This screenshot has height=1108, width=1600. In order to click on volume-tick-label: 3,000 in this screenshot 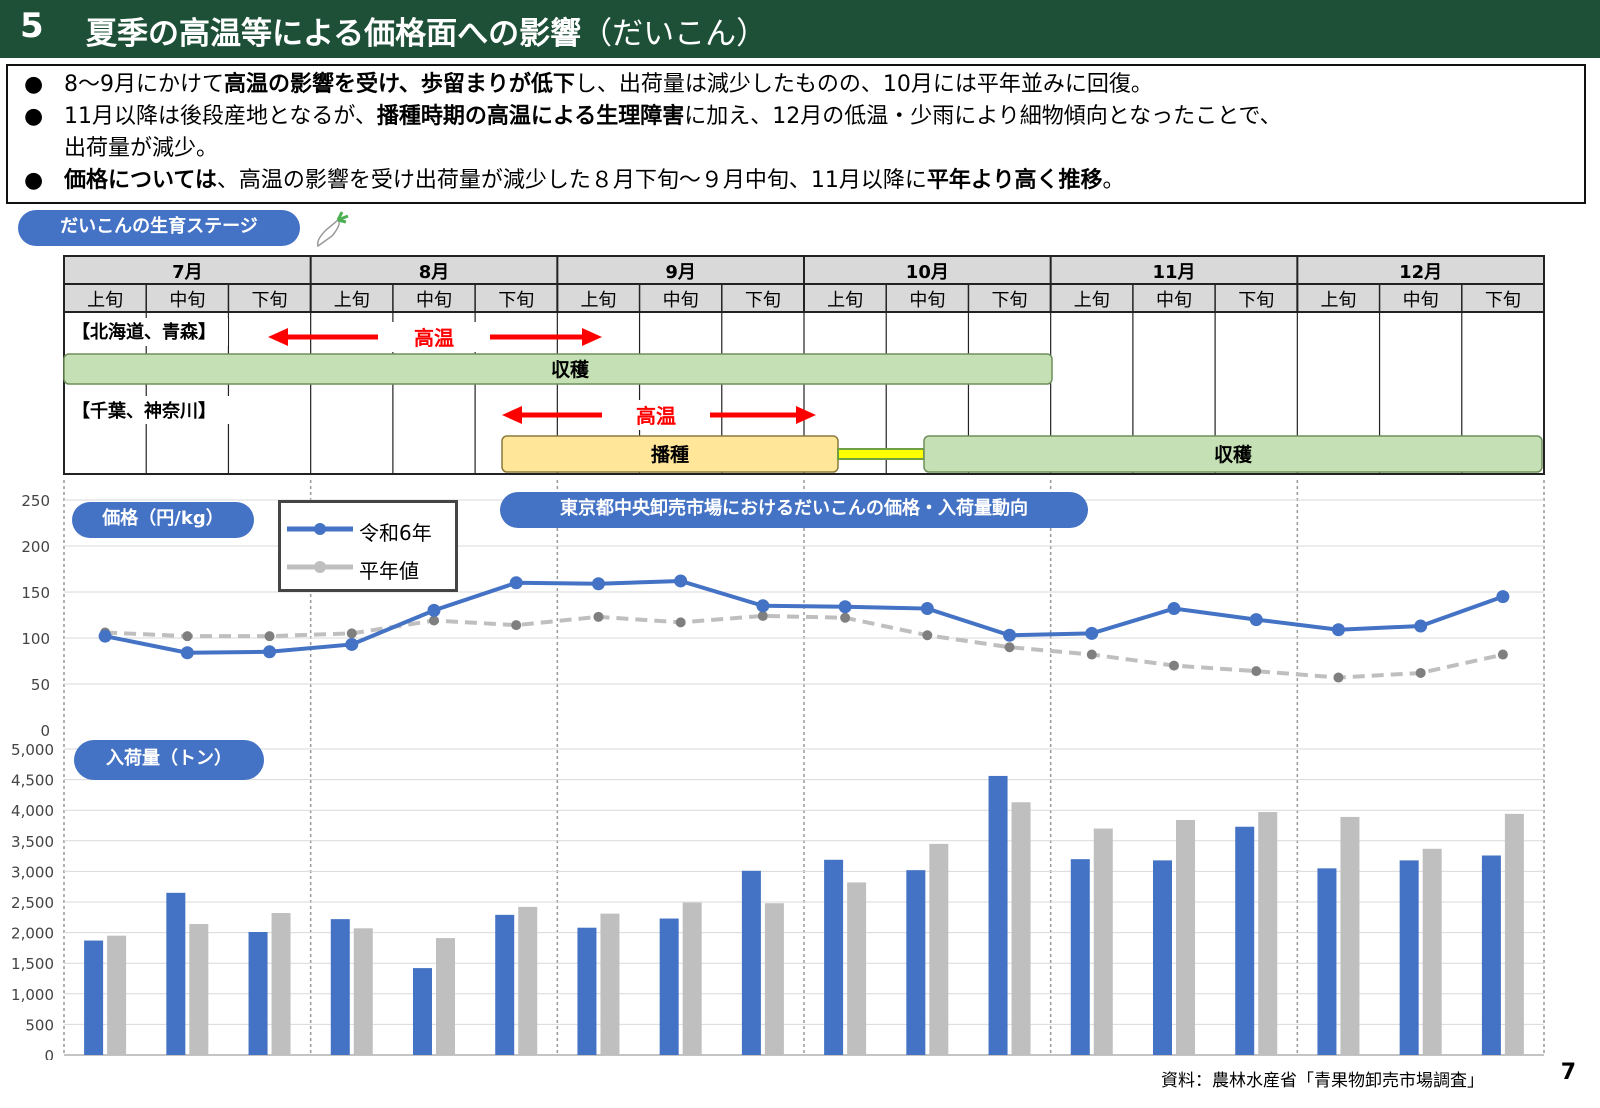, I will do `click(32, 872)`.